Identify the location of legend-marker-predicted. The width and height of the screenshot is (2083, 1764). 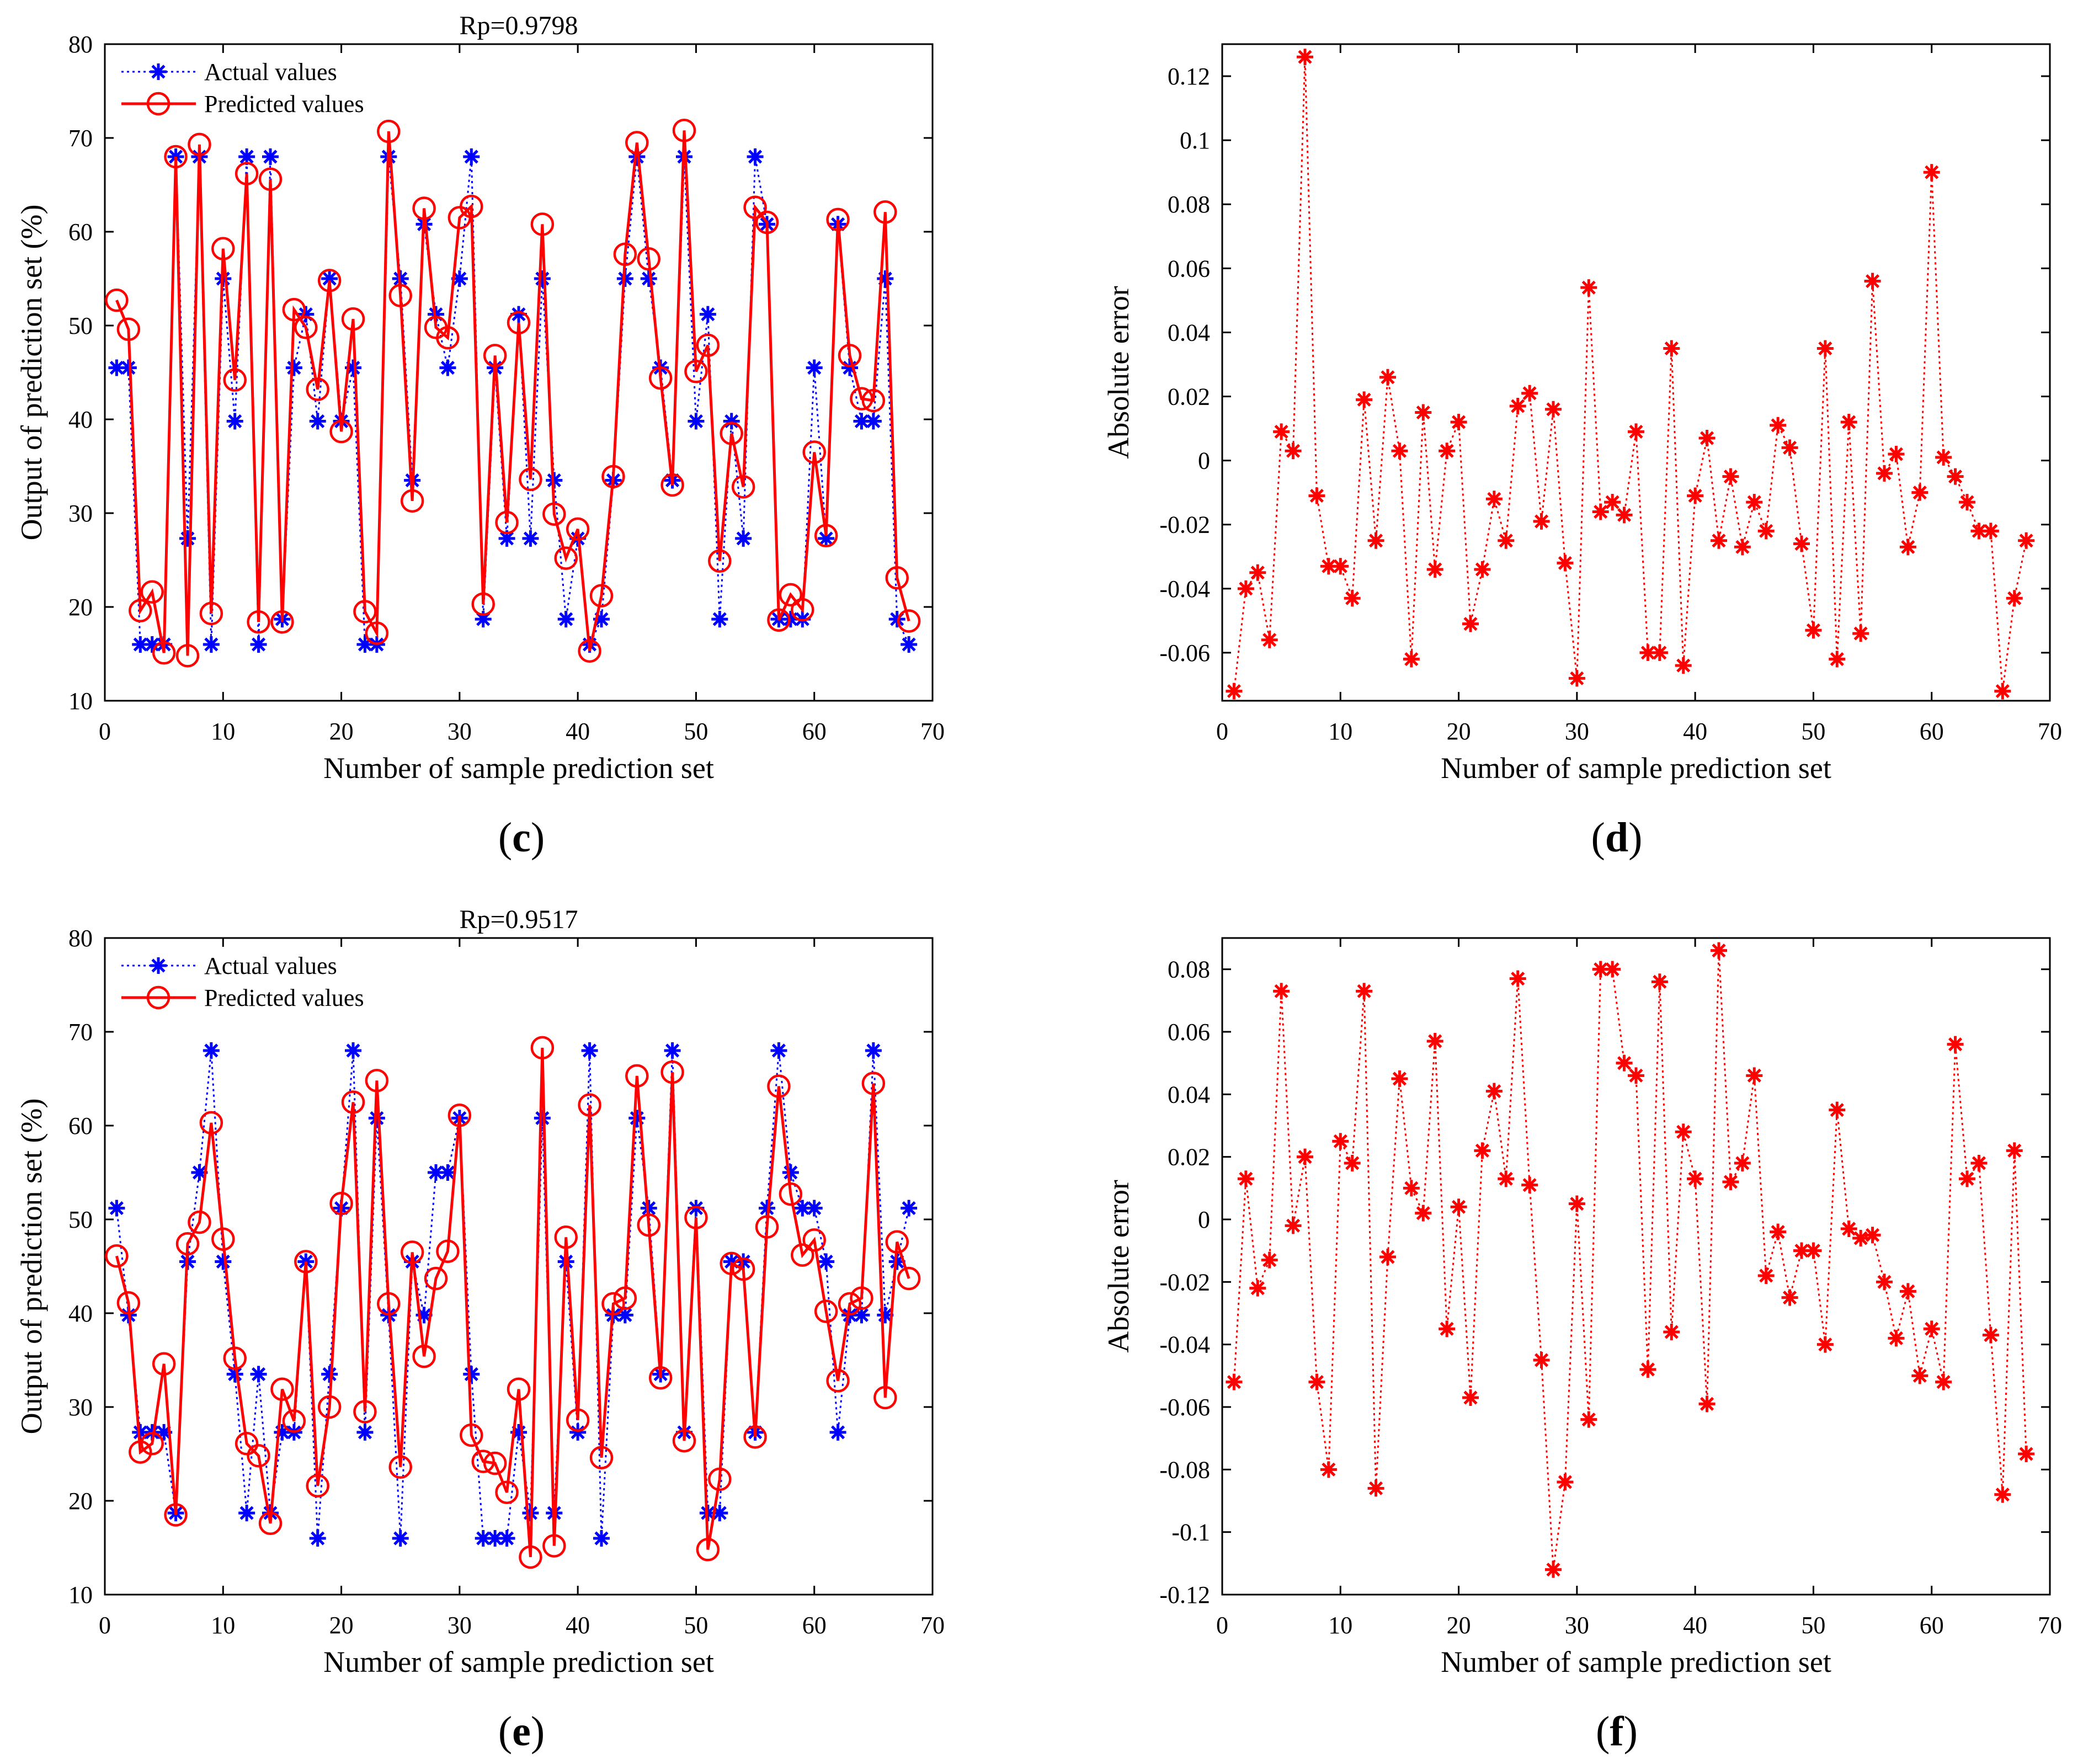
(158, 104).